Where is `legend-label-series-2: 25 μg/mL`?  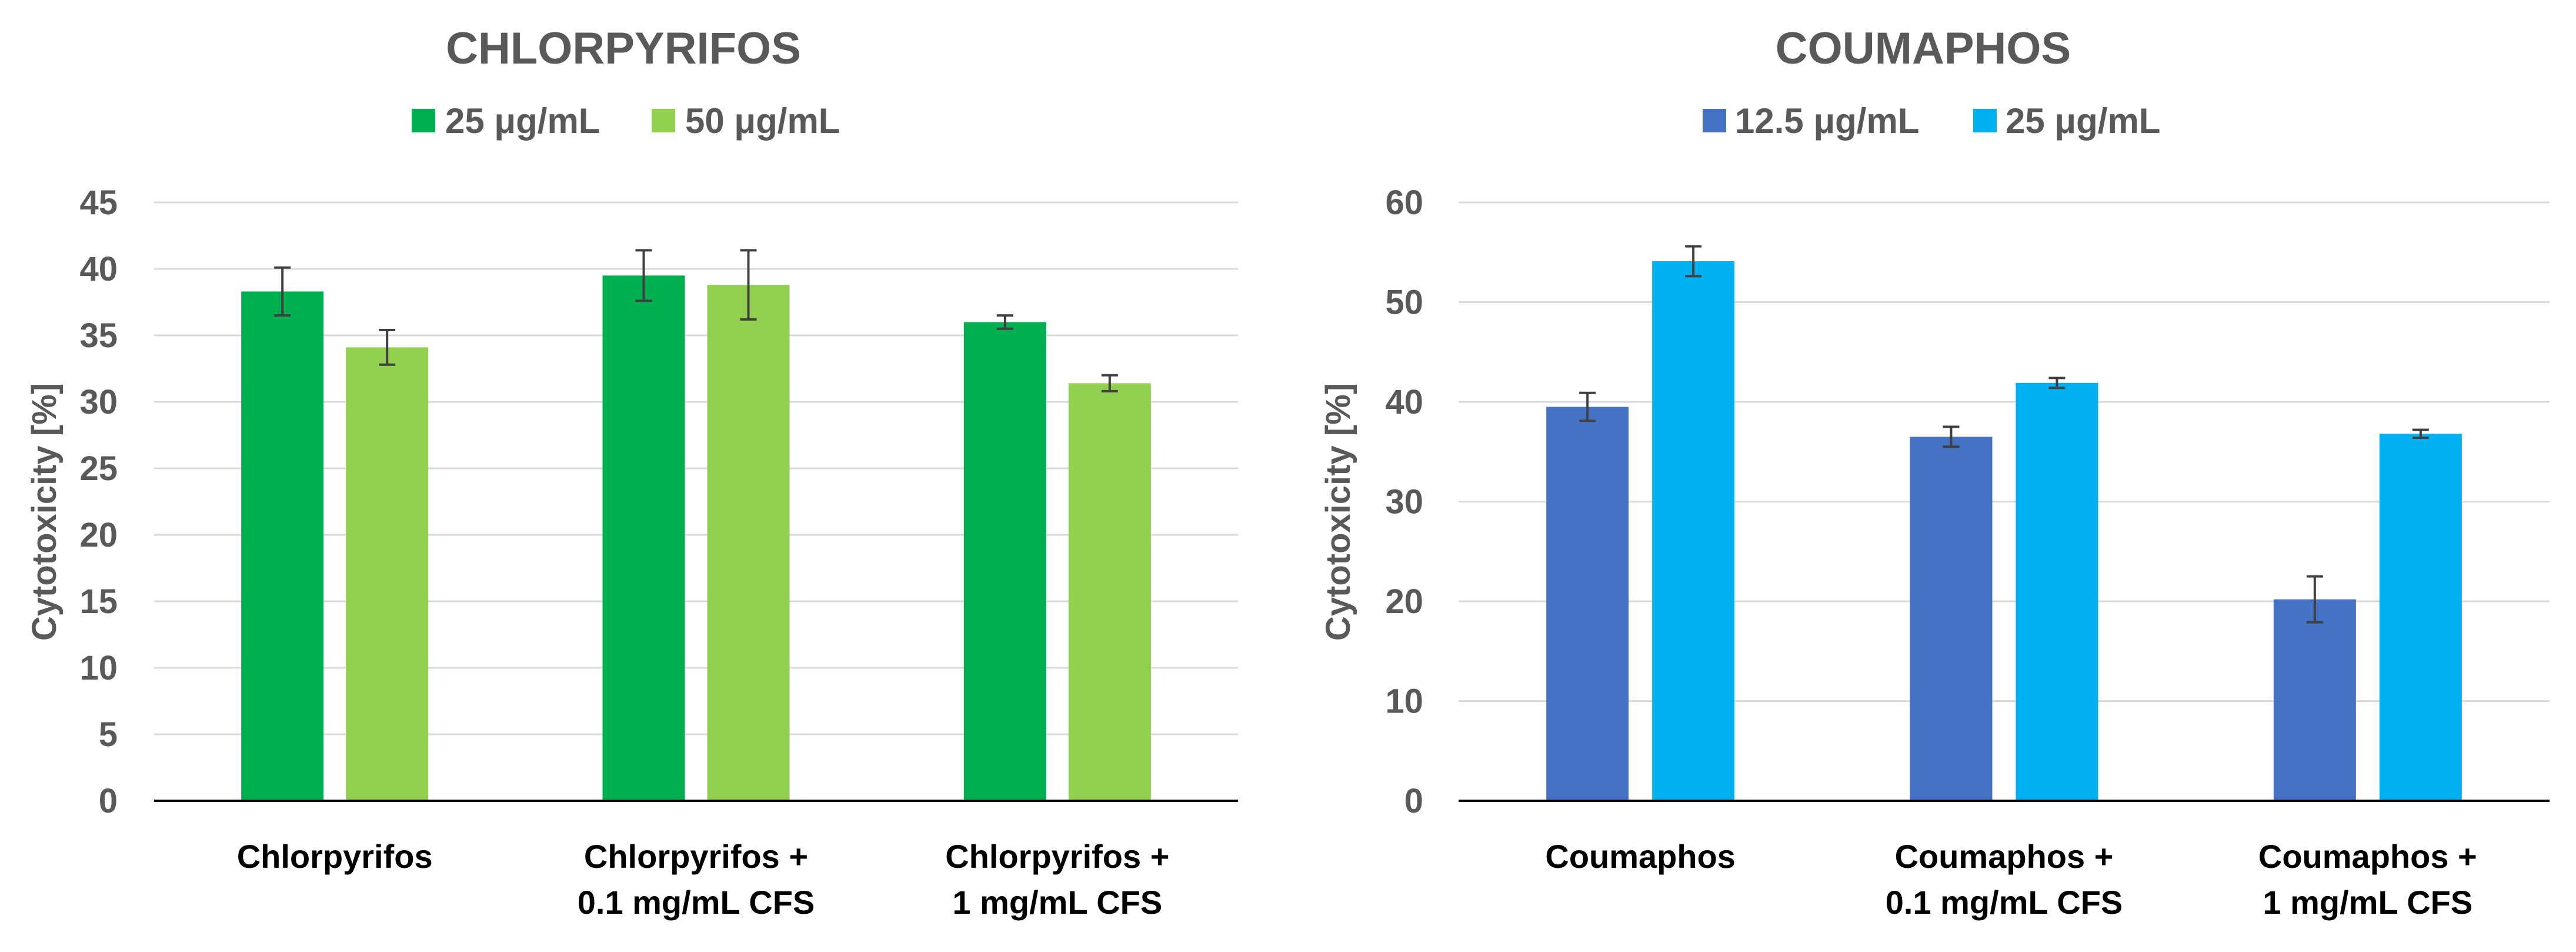 legend-label-series-2: 25 μg/mL is located at coordinates (2083, 121).